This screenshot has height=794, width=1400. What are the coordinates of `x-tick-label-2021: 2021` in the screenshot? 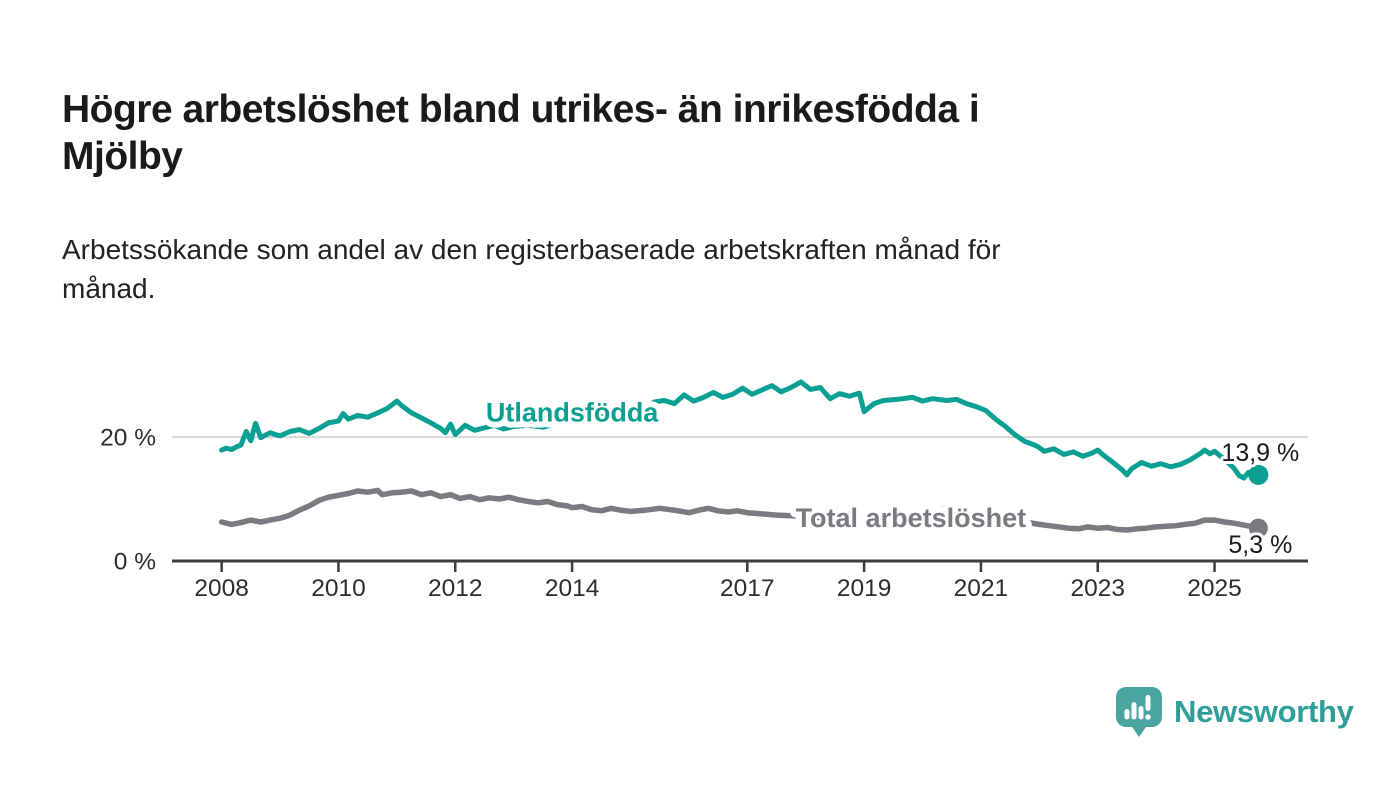 It's located at (981, 588).